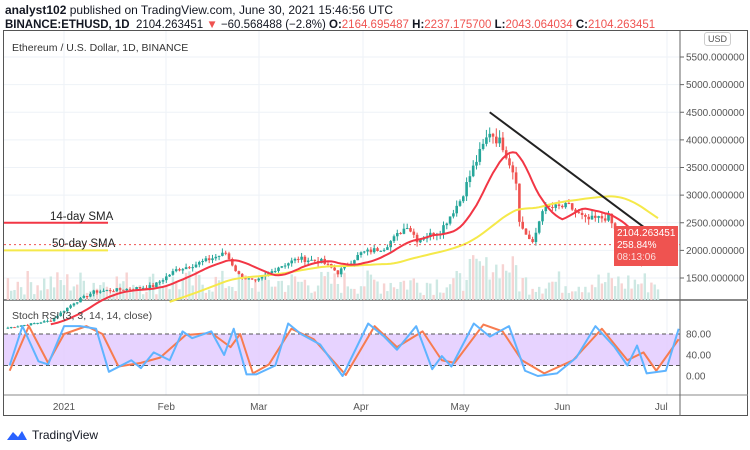 The image size is (750, 450). Describe the element at coordinates (212, 25) in the screenshot. I see `down-arrow-icon: ▼` at that location.